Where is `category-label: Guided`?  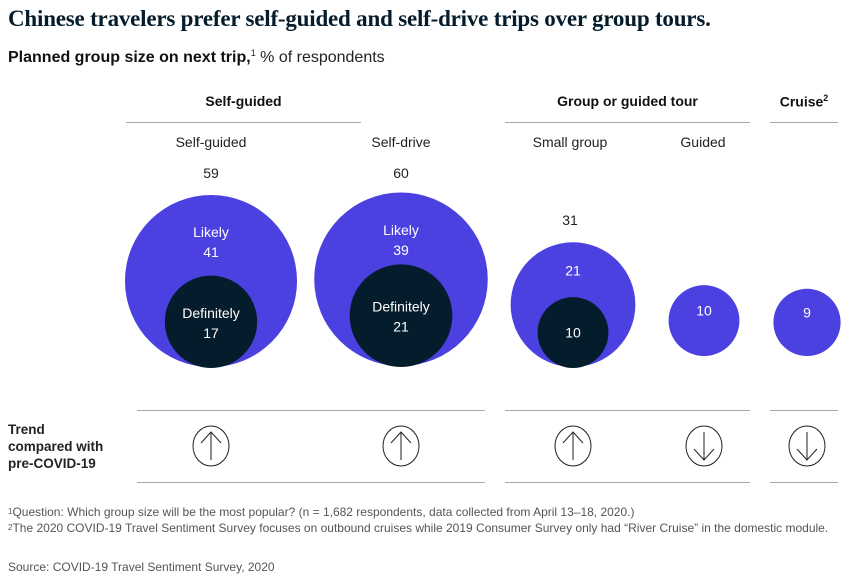
category-label: Guided is located at coordinates (703, 142).